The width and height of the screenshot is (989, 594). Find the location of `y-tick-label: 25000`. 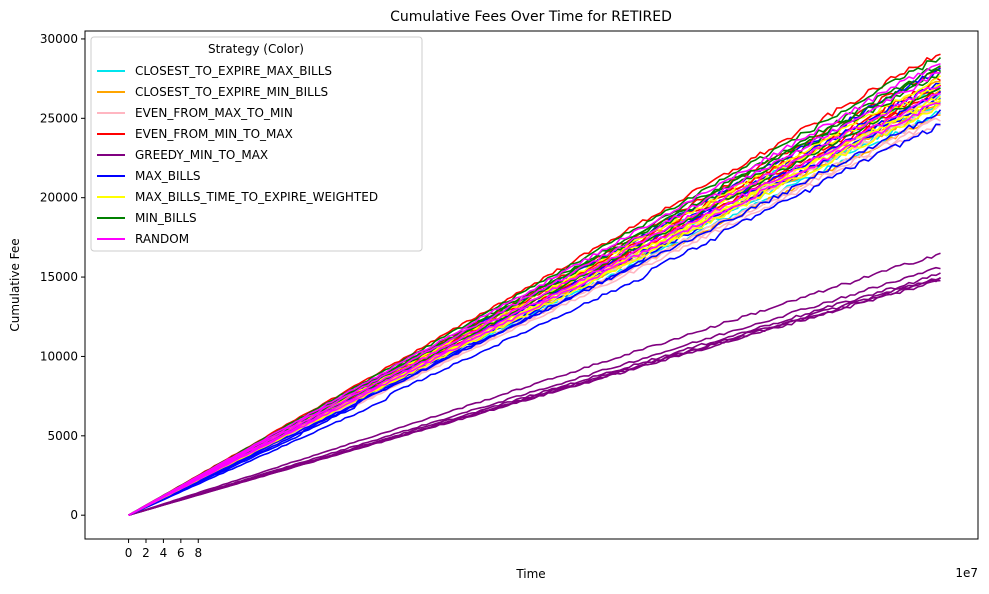

y-tick-label: 25000 is located at coordinates (59, 118).